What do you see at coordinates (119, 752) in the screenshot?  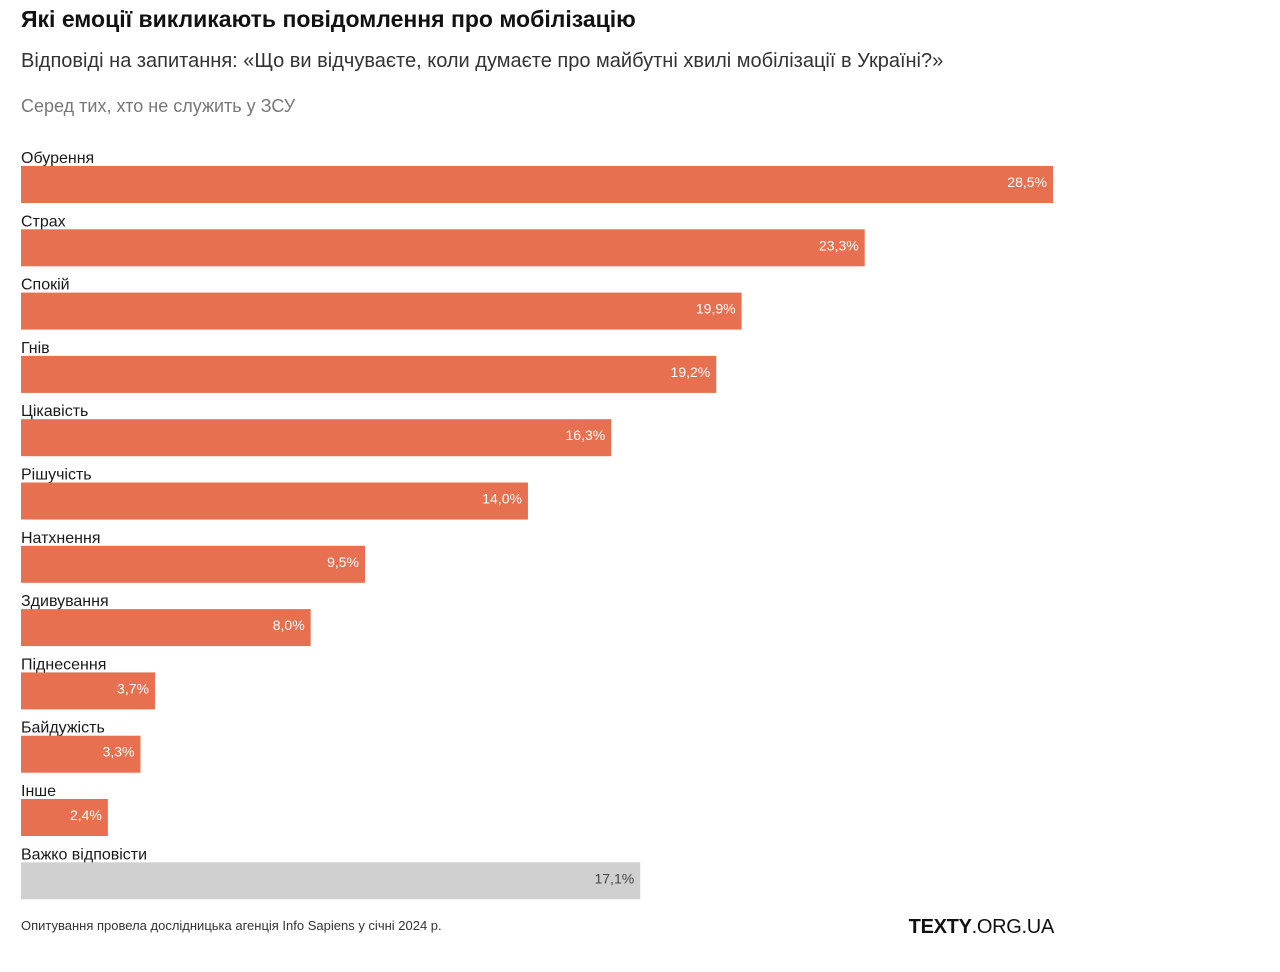 I see `value-label: 3,3%` at bounding box center [119, 752].